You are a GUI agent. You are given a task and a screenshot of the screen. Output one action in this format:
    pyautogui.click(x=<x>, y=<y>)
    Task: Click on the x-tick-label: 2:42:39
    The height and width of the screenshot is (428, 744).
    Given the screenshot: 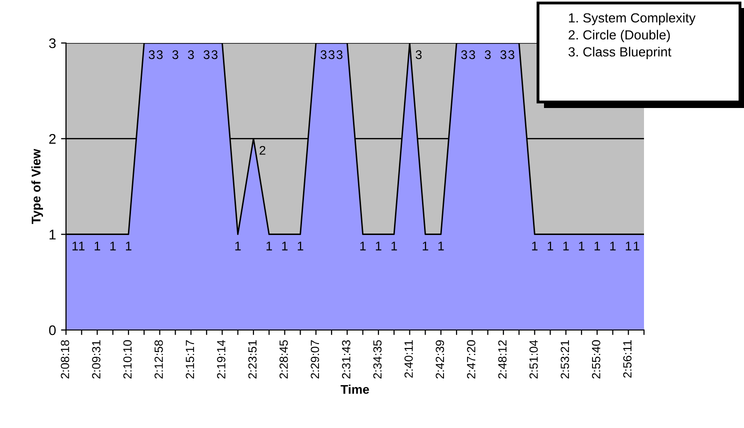 What is the action you would take?
    pyautogui.click(x=440, y=359)
    